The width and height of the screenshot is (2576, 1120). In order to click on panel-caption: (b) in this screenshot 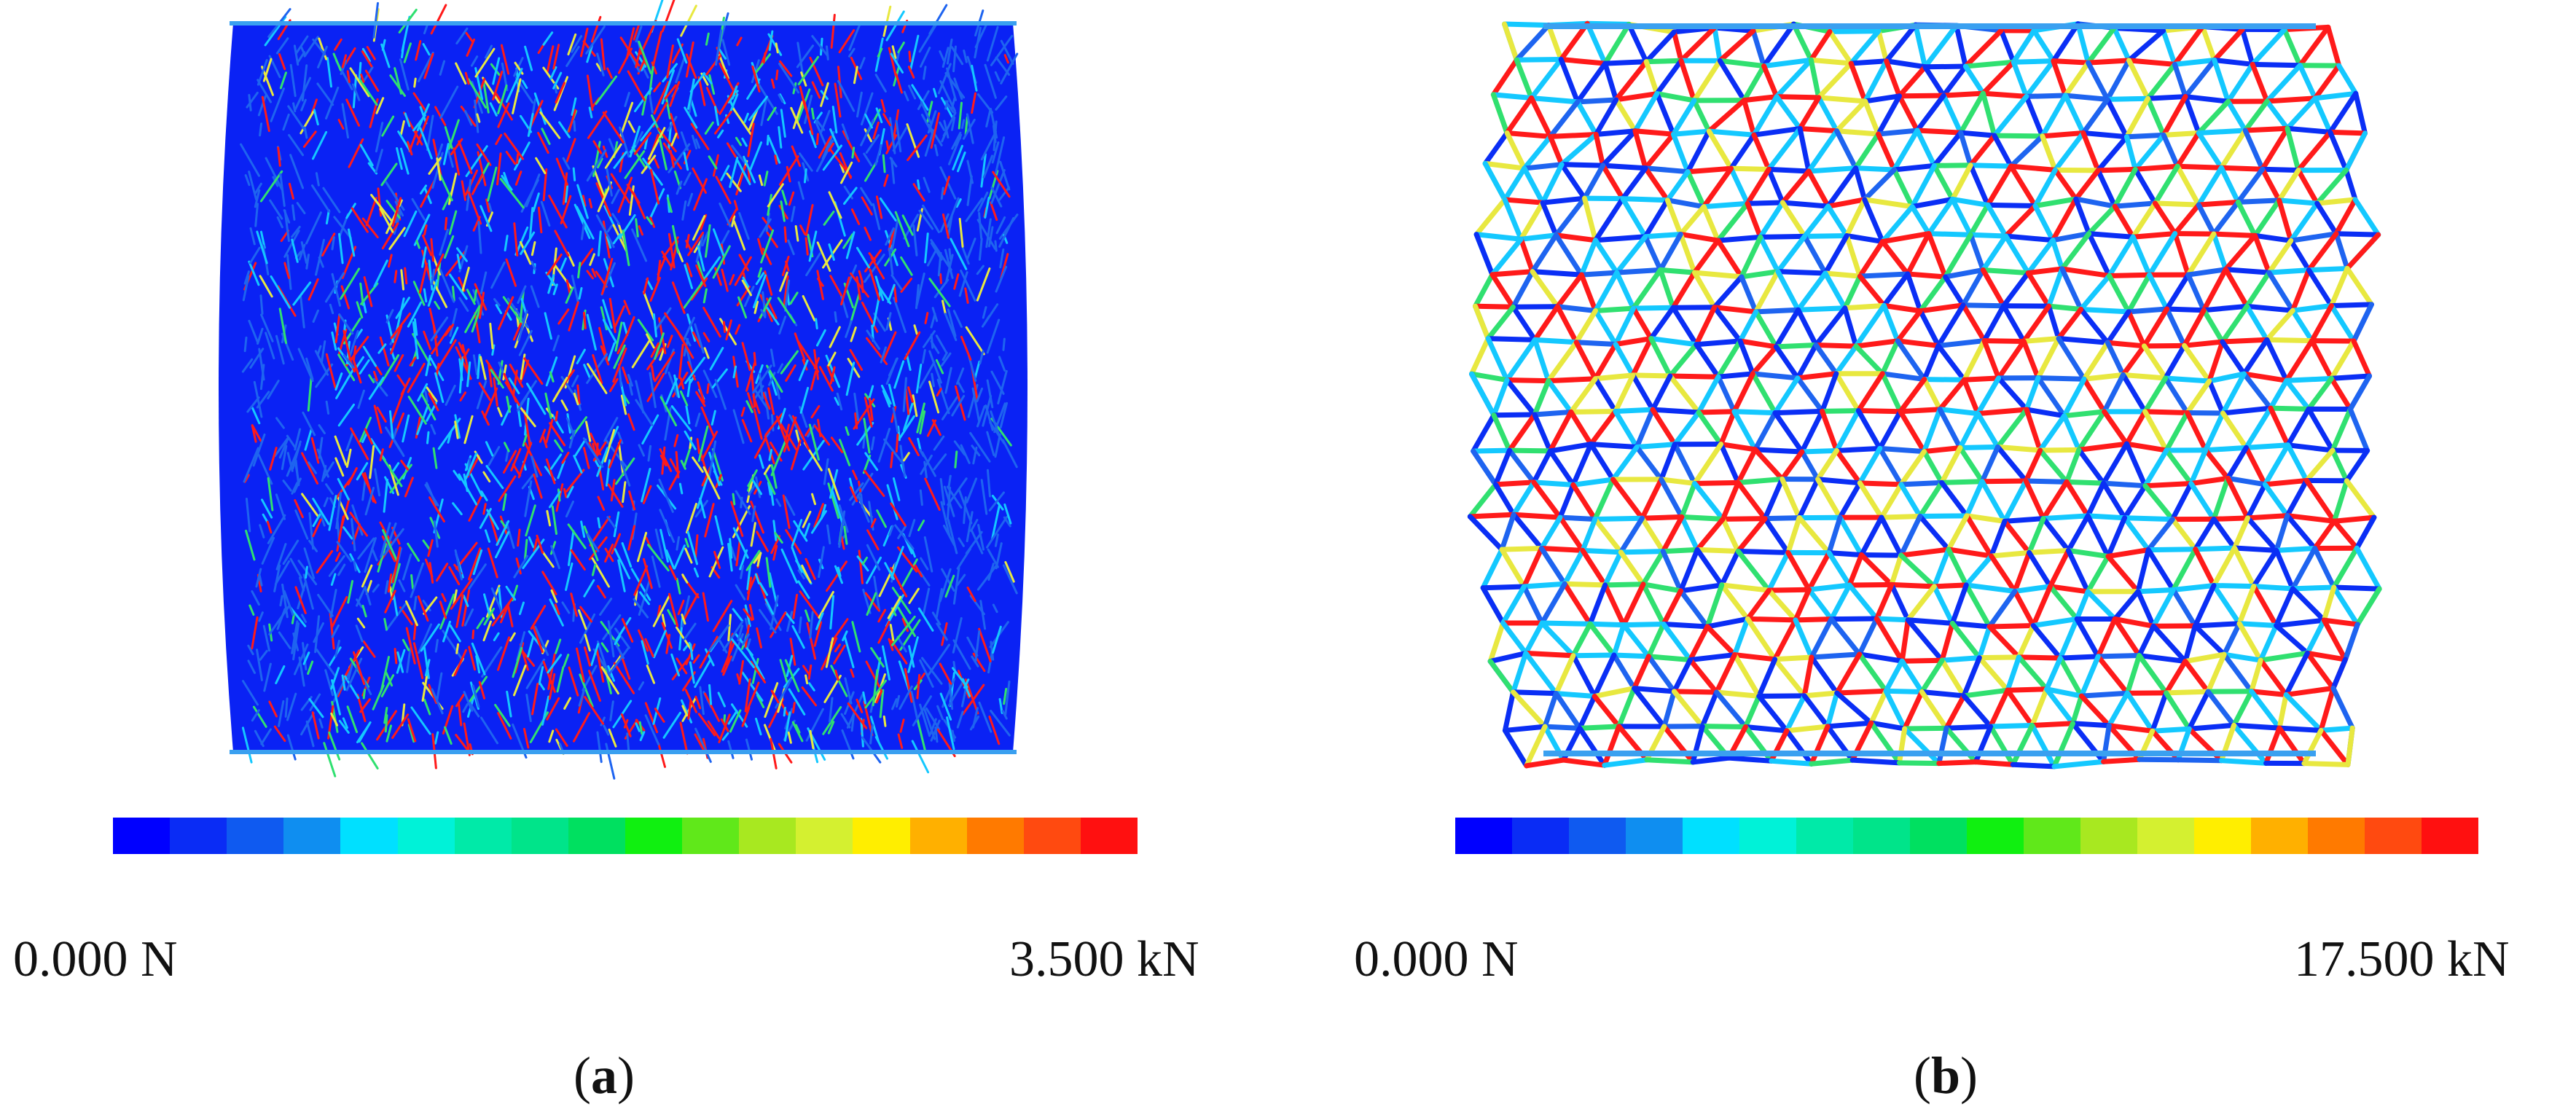, I will do `click(1946, 1075)`.